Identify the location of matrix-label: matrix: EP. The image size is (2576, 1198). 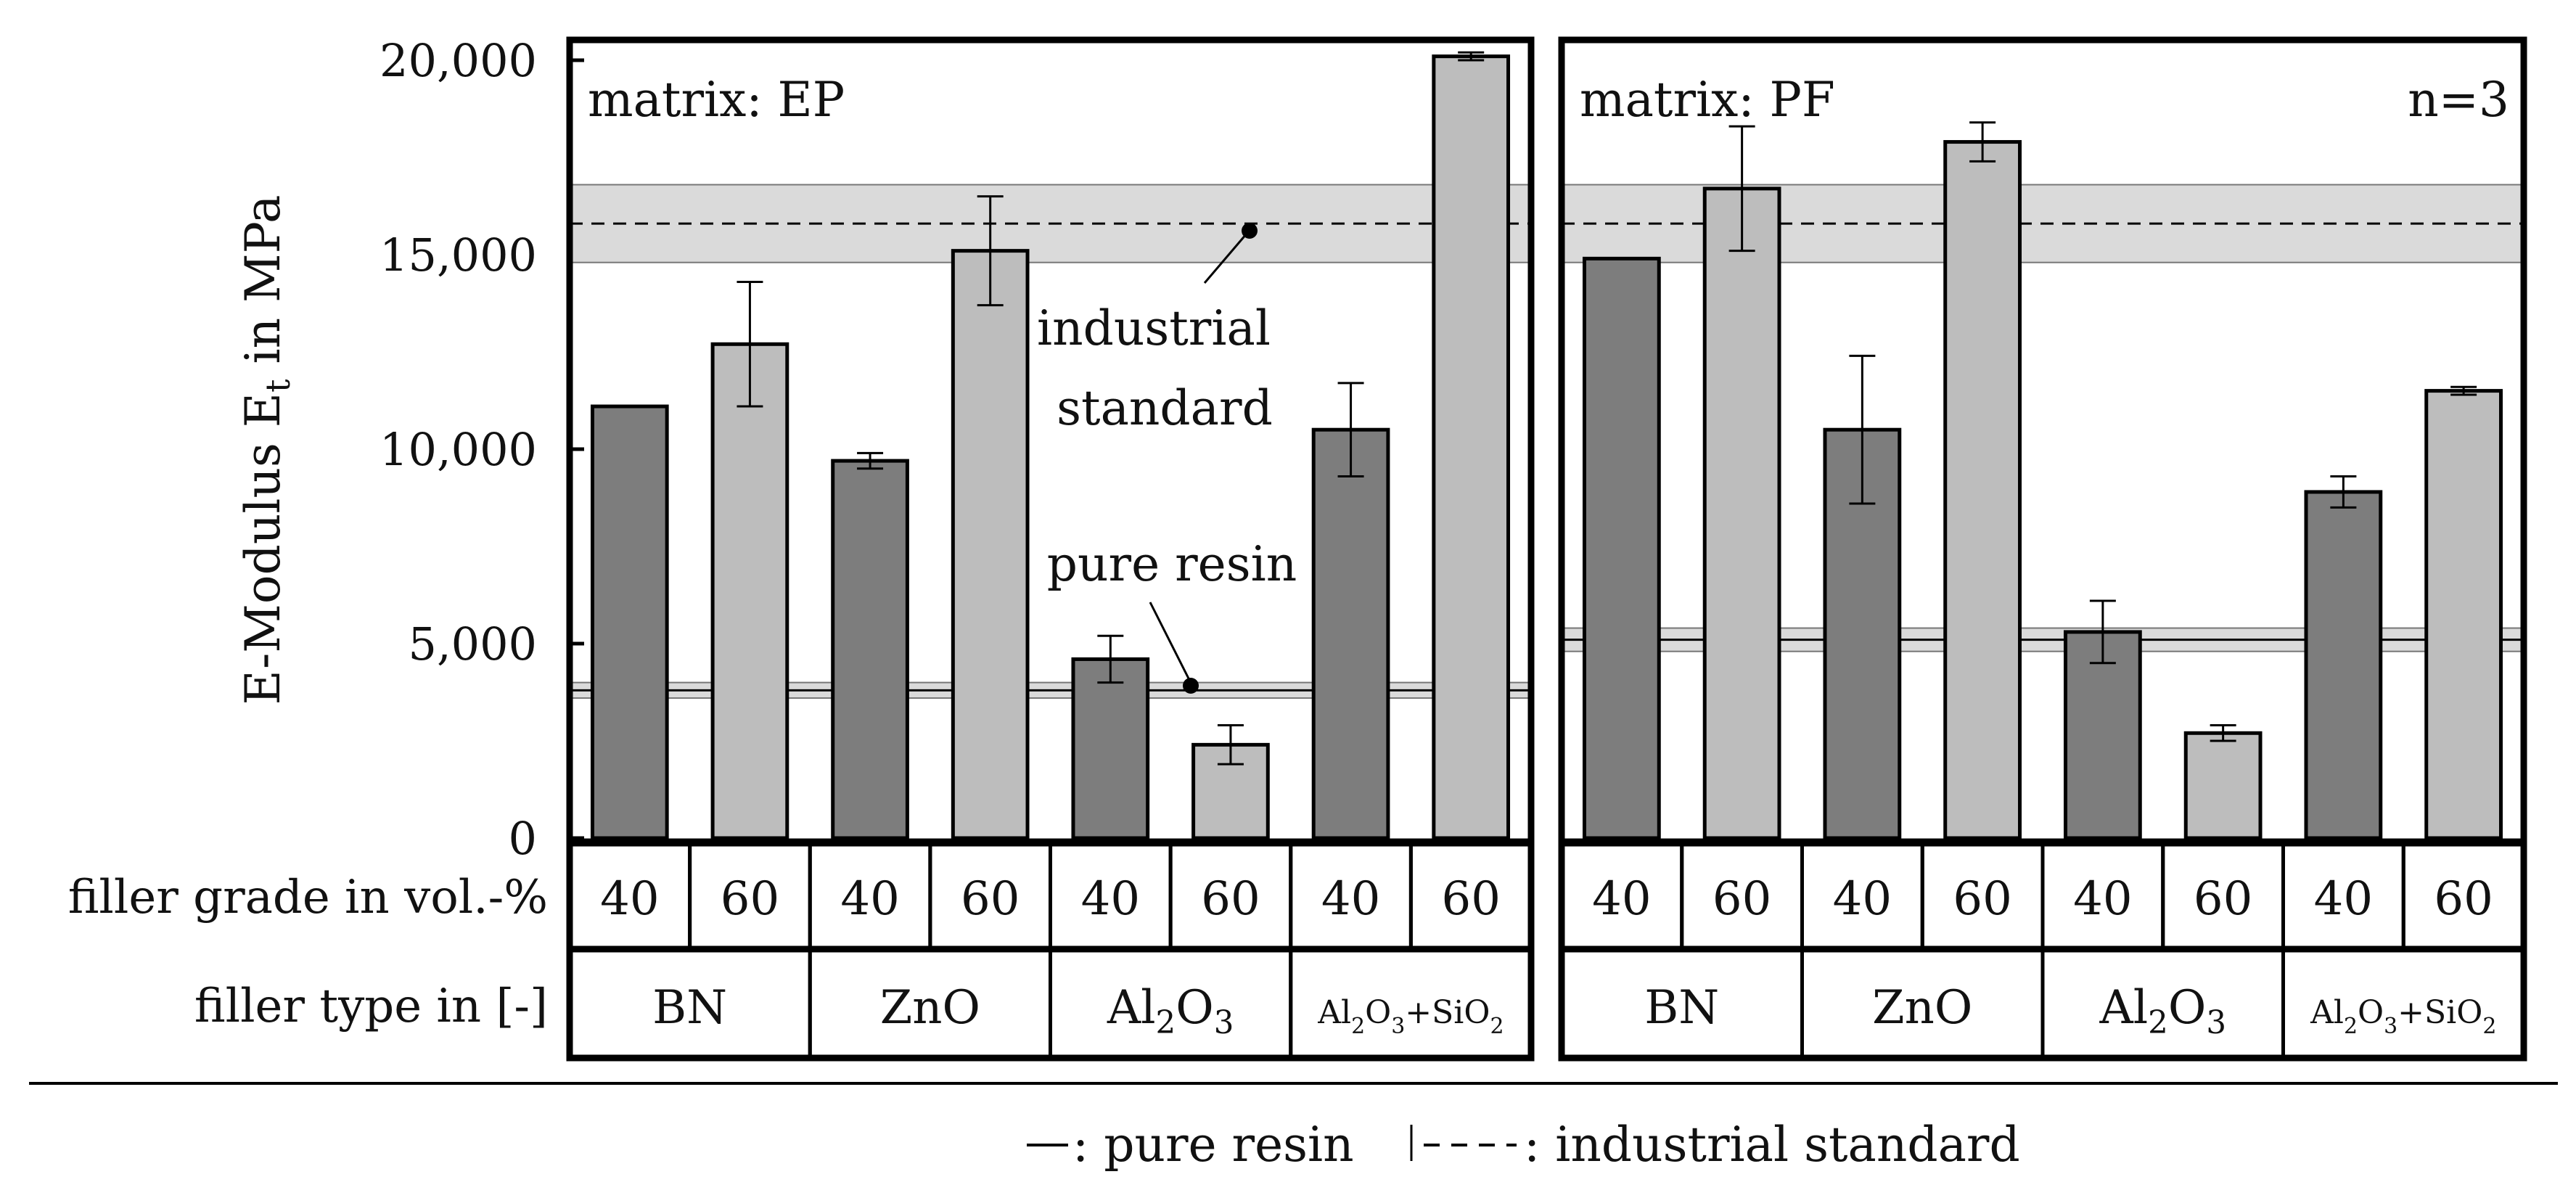
(716, 100).